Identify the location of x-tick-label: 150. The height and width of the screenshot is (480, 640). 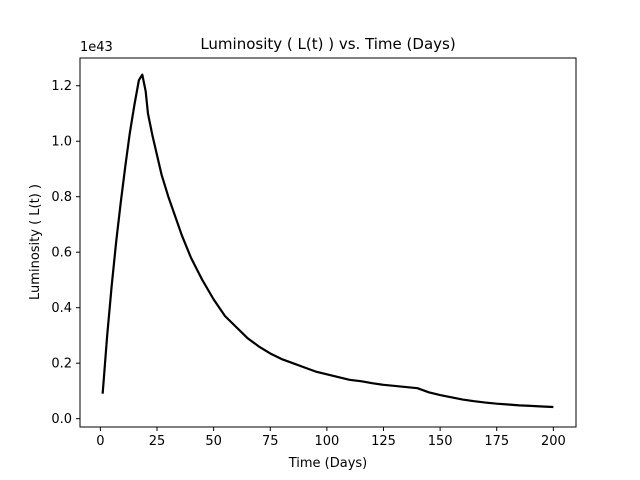
(440, 441).